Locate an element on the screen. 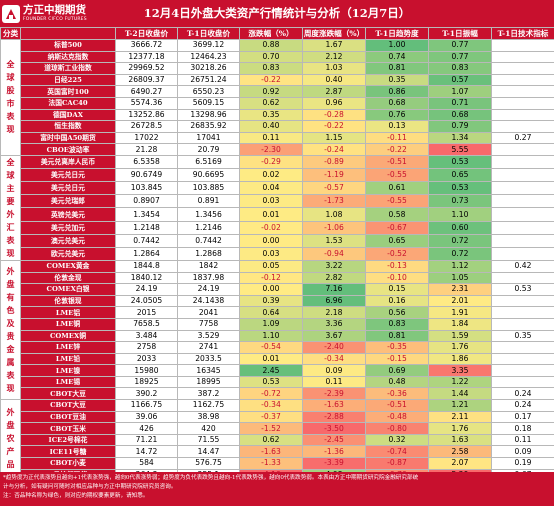  table-row: 日经225 26809.37 26751.24 -0.22 0.40 0.35 0.57 is located at coordinates (277, 80).